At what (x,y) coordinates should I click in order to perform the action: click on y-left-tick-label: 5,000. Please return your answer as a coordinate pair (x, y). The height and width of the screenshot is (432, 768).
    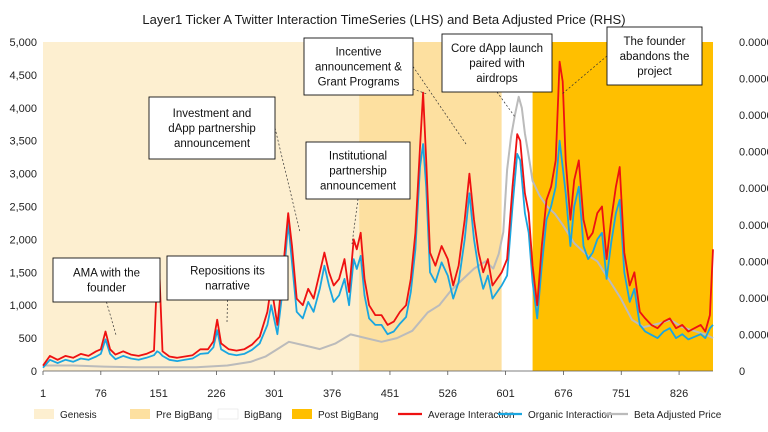
    Looking at the image, I should click on (23, 43).